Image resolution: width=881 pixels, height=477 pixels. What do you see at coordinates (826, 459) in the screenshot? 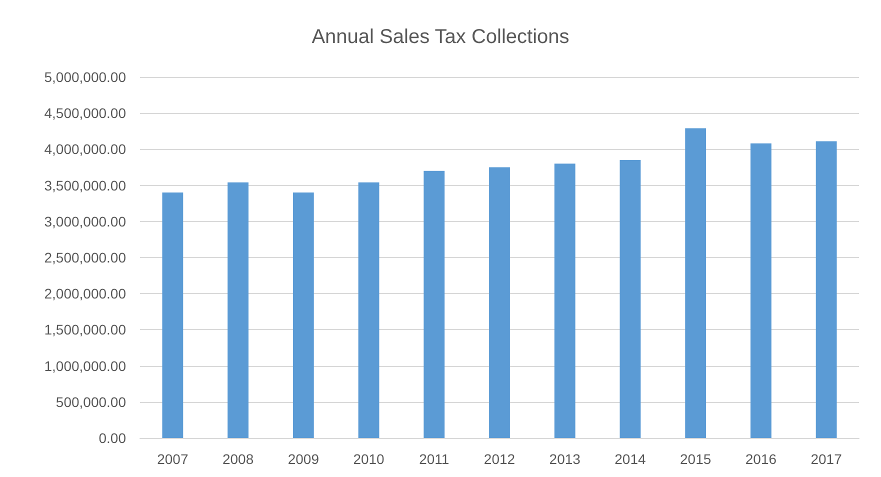
I see `x-tick-label: 2017` at bounding box center [826, 459].